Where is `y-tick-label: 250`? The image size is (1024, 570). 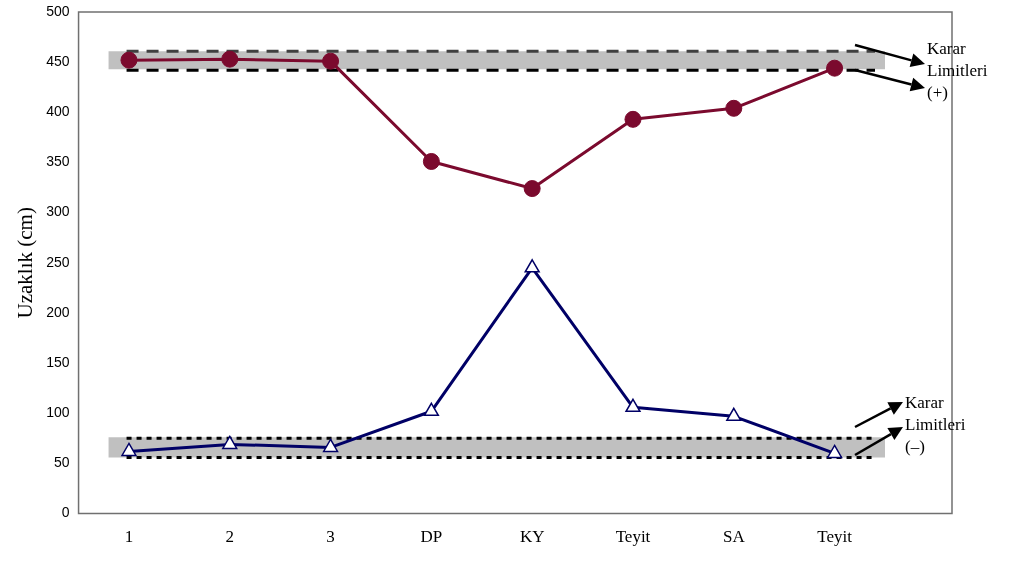 y-tick-label: 250 is located at coordinates (58, 261).